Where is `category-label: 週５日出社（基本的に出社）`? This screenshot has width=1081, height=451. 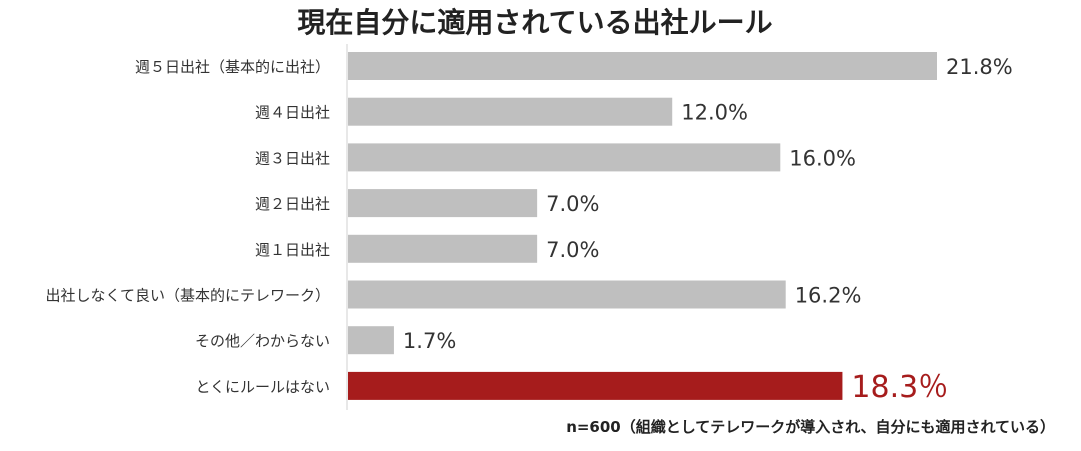 category-label: 週５日出社（基本的に出社） is located at coordinates (232, 67).